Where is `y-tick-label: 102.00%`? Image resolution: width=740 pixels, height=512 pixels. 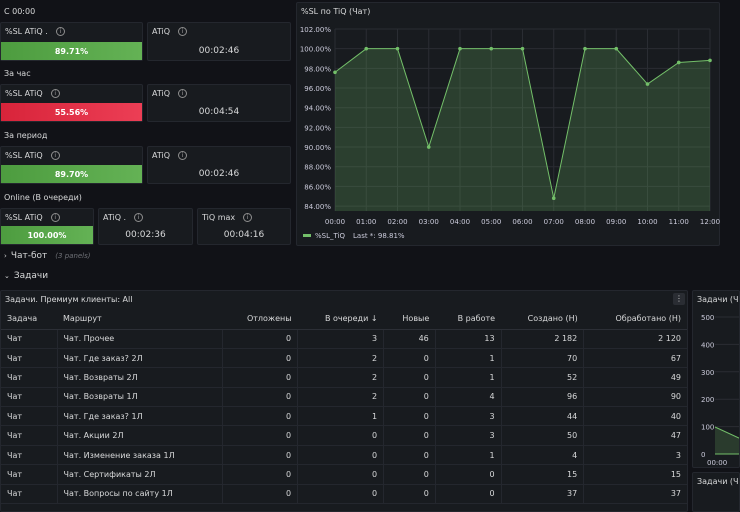
y-tick-label: 102.00% is located at coordinates (315, 30).